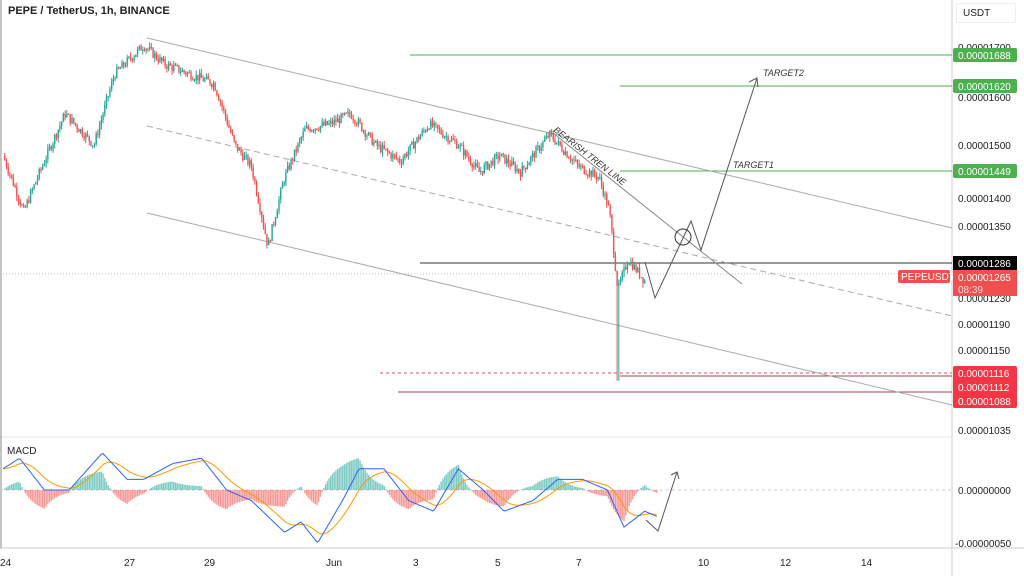 The height and width of the screenshot is (576, 1024). I want to click on bearish-trend-line, so click(647, 208).